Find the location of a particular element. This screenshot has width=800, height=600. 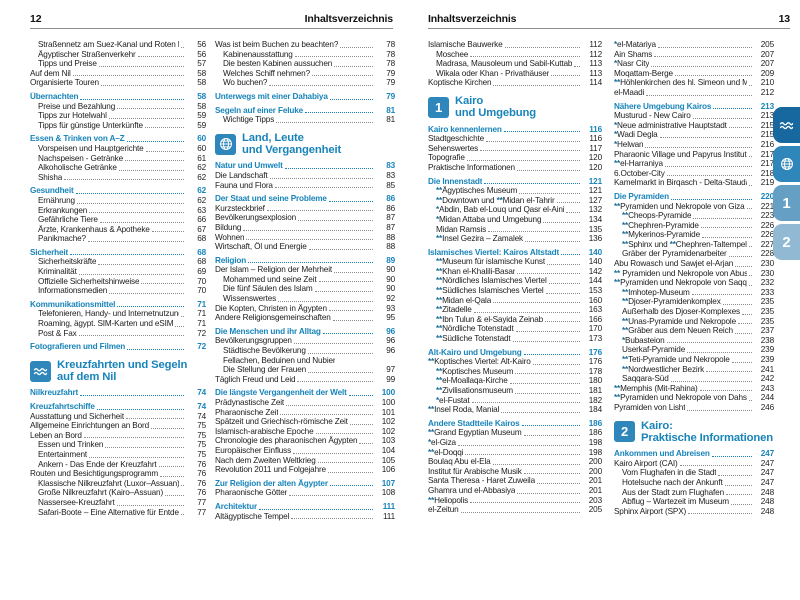

toc-entry: Wikala oder Khan - Privathäuser 113 is located at coordinates (515, 74).